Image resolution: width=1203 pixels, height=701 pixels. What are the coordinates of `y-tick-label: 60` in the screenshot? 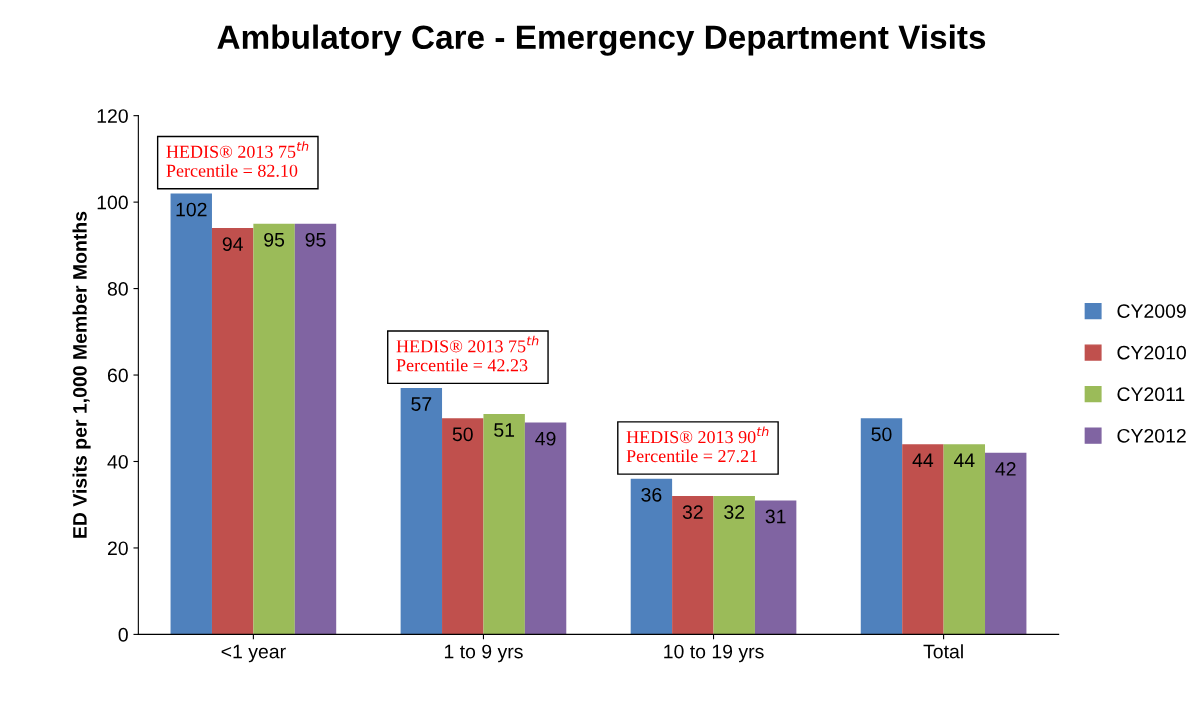 It's located at (117, 375).